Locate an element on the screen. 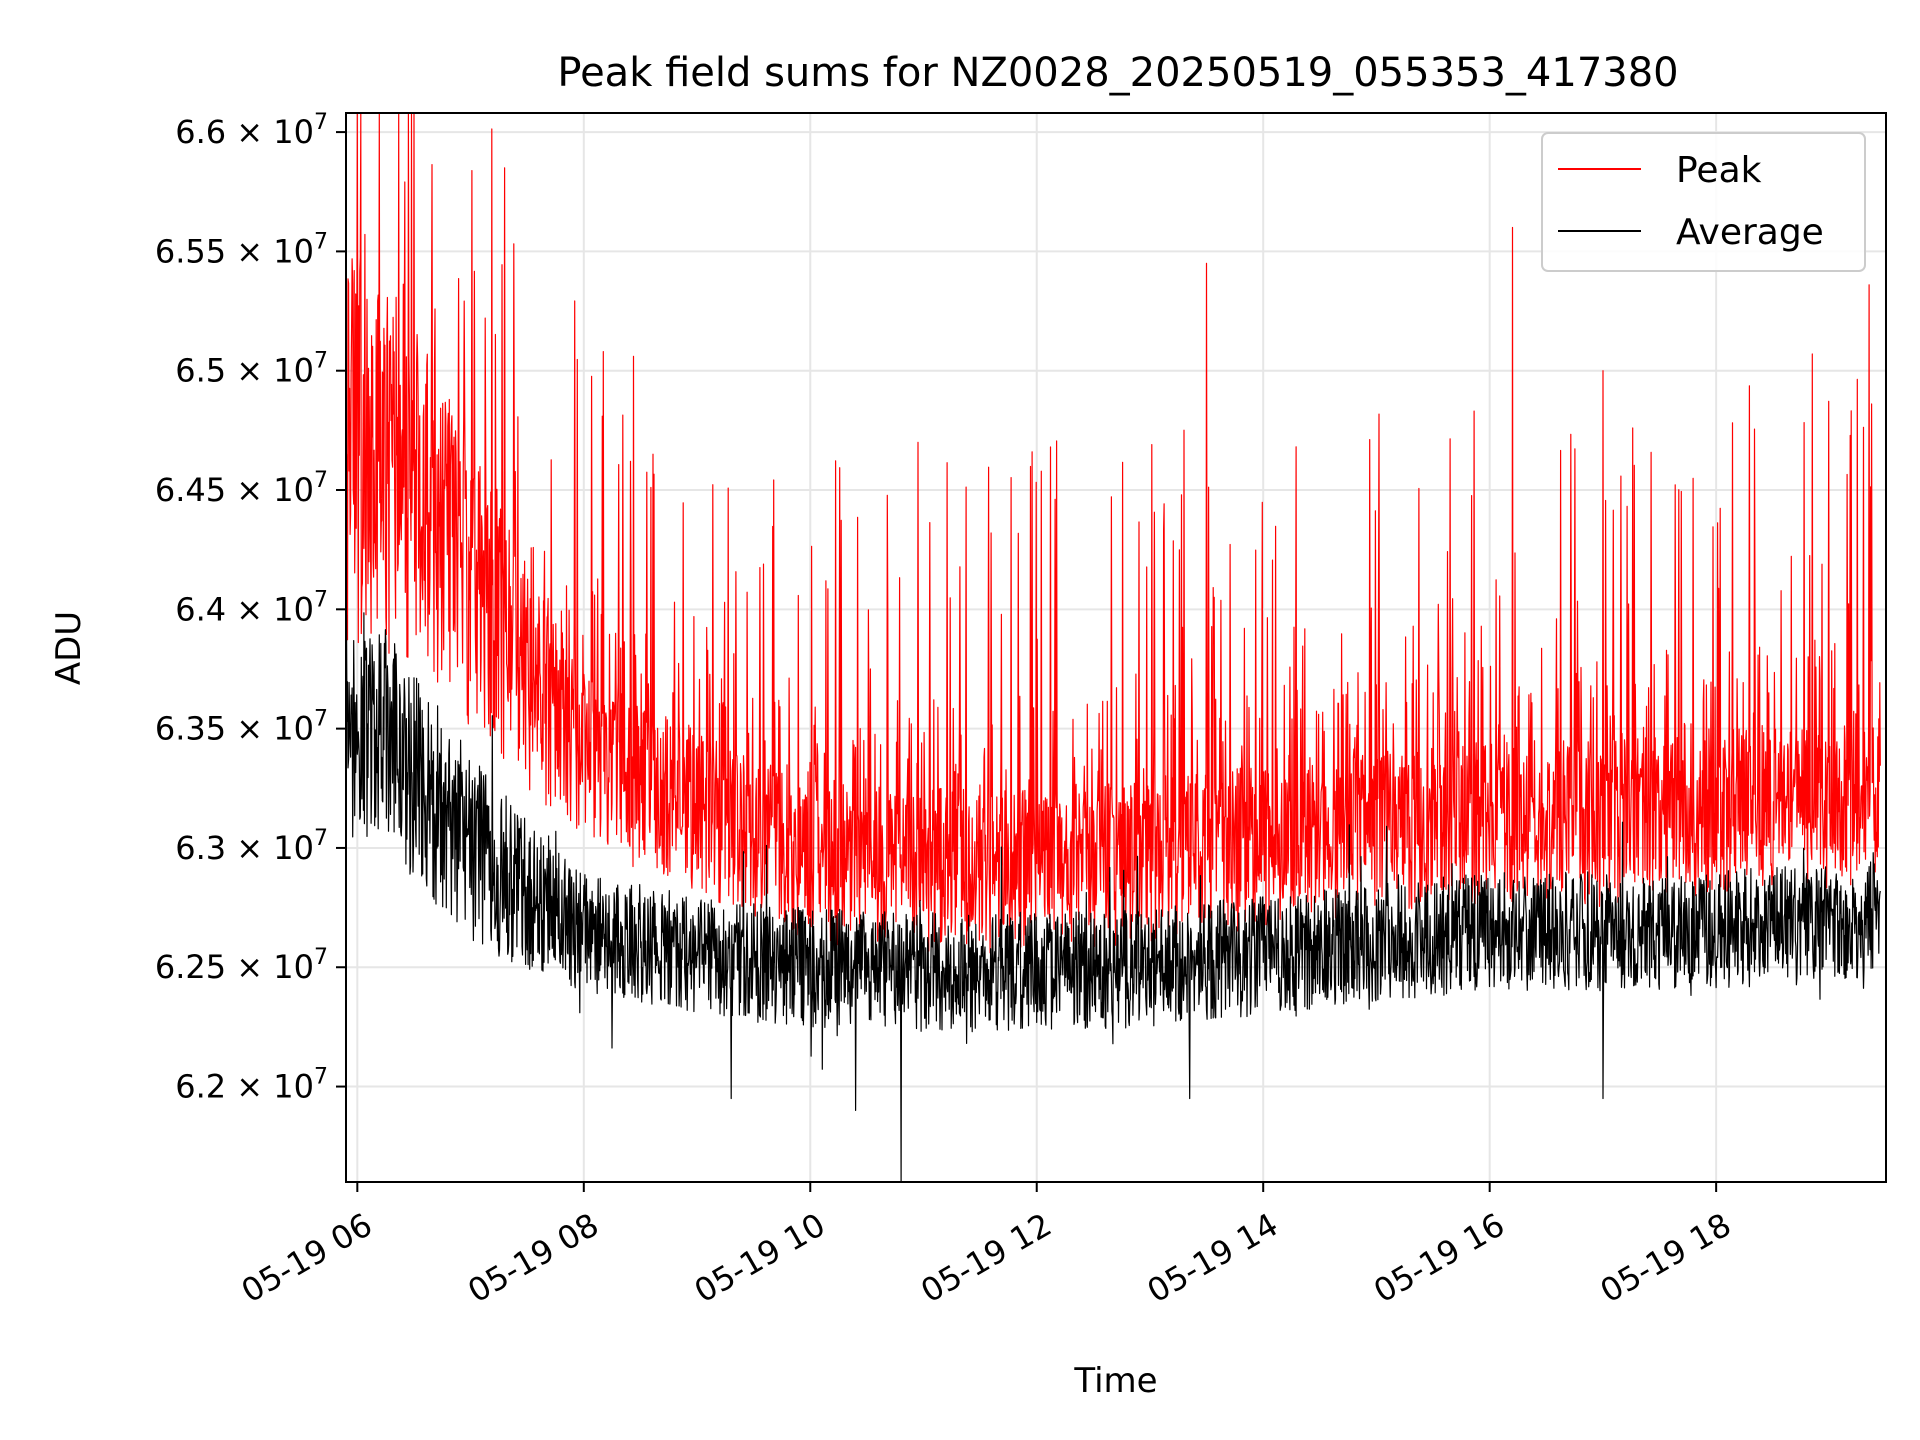  y-axis-label: ADU is located at coordinates (69, 648).